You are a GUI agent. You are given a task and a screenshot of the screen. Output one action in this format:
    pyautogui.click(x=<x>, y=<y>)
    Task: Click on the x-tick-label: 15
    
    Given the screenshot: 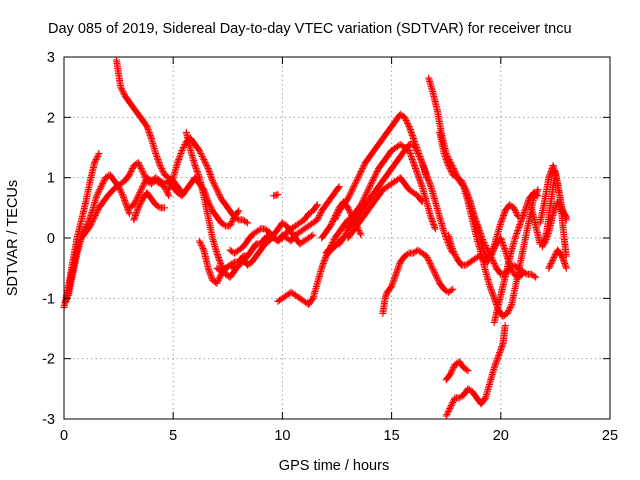 What is the action you would take?
    pyautogui.click(x=392, y=436)
    